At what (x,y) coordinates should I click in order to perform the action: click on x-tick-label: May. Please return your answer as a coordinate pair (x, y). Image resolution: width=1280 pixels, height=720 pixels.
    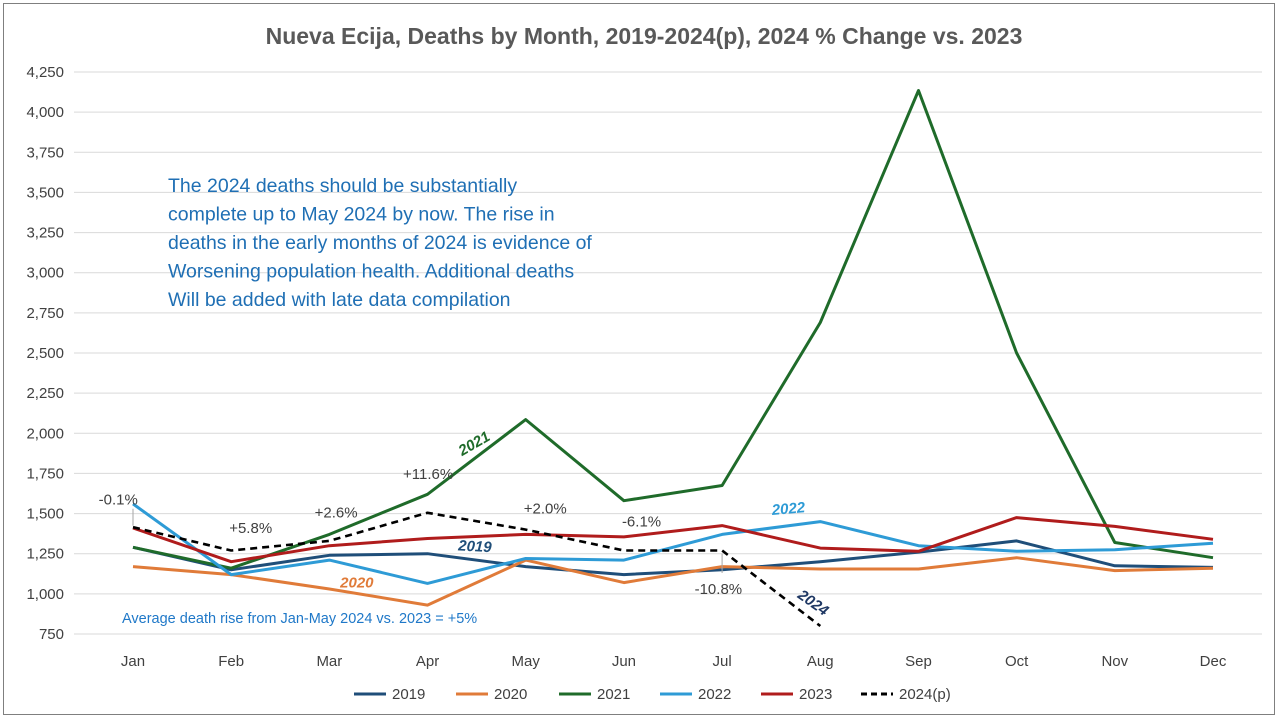
    Looking at the image, I should click on (526, 661).